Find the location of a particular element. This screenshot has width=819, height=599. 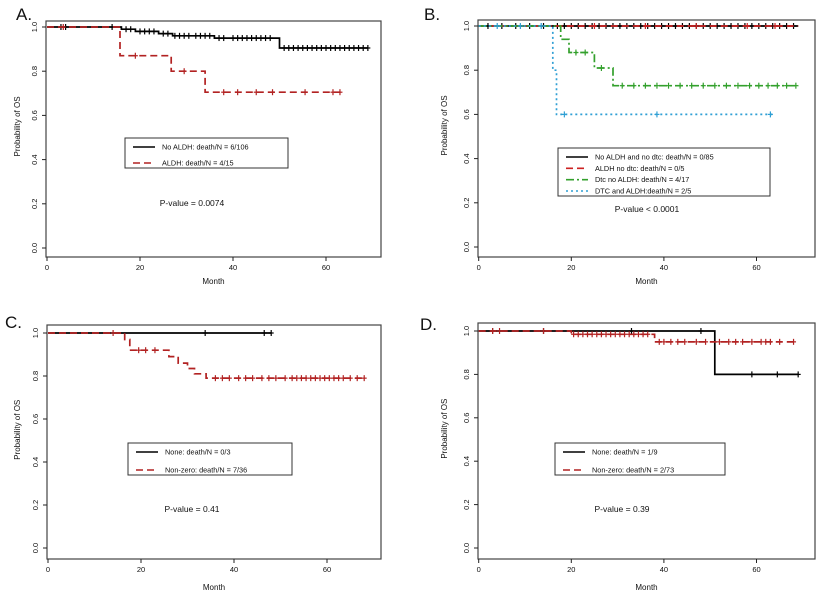

p-value-text: P-value = 0.39 is located at coordinates (621, 509).